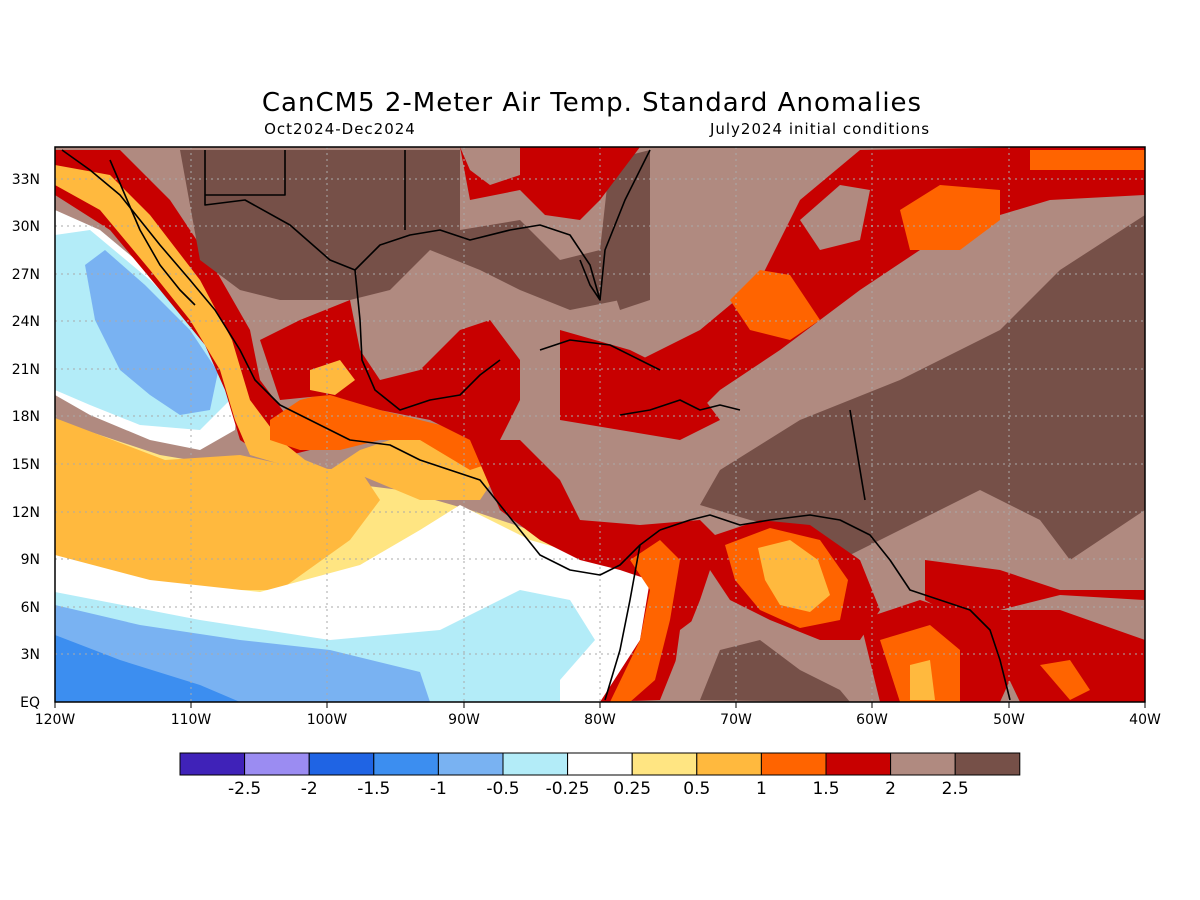 Image resolution: width=1200 pixels, height=900 pixels. Describe the element at coordinates (30, 608) in the screenshot. I see `y-tick-label: 6N` at that location.